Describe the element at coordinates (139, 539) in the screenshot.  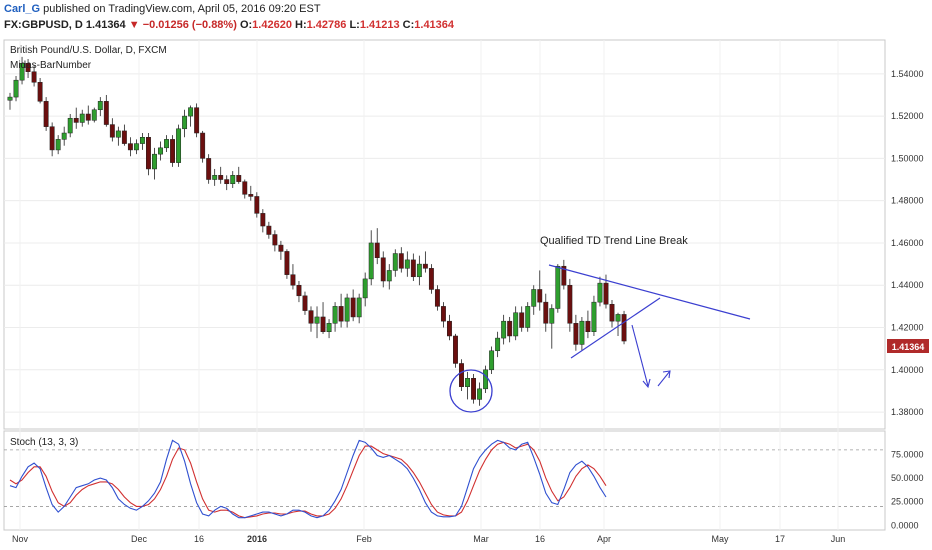
I see `time-tick-label: Dec` at that location.